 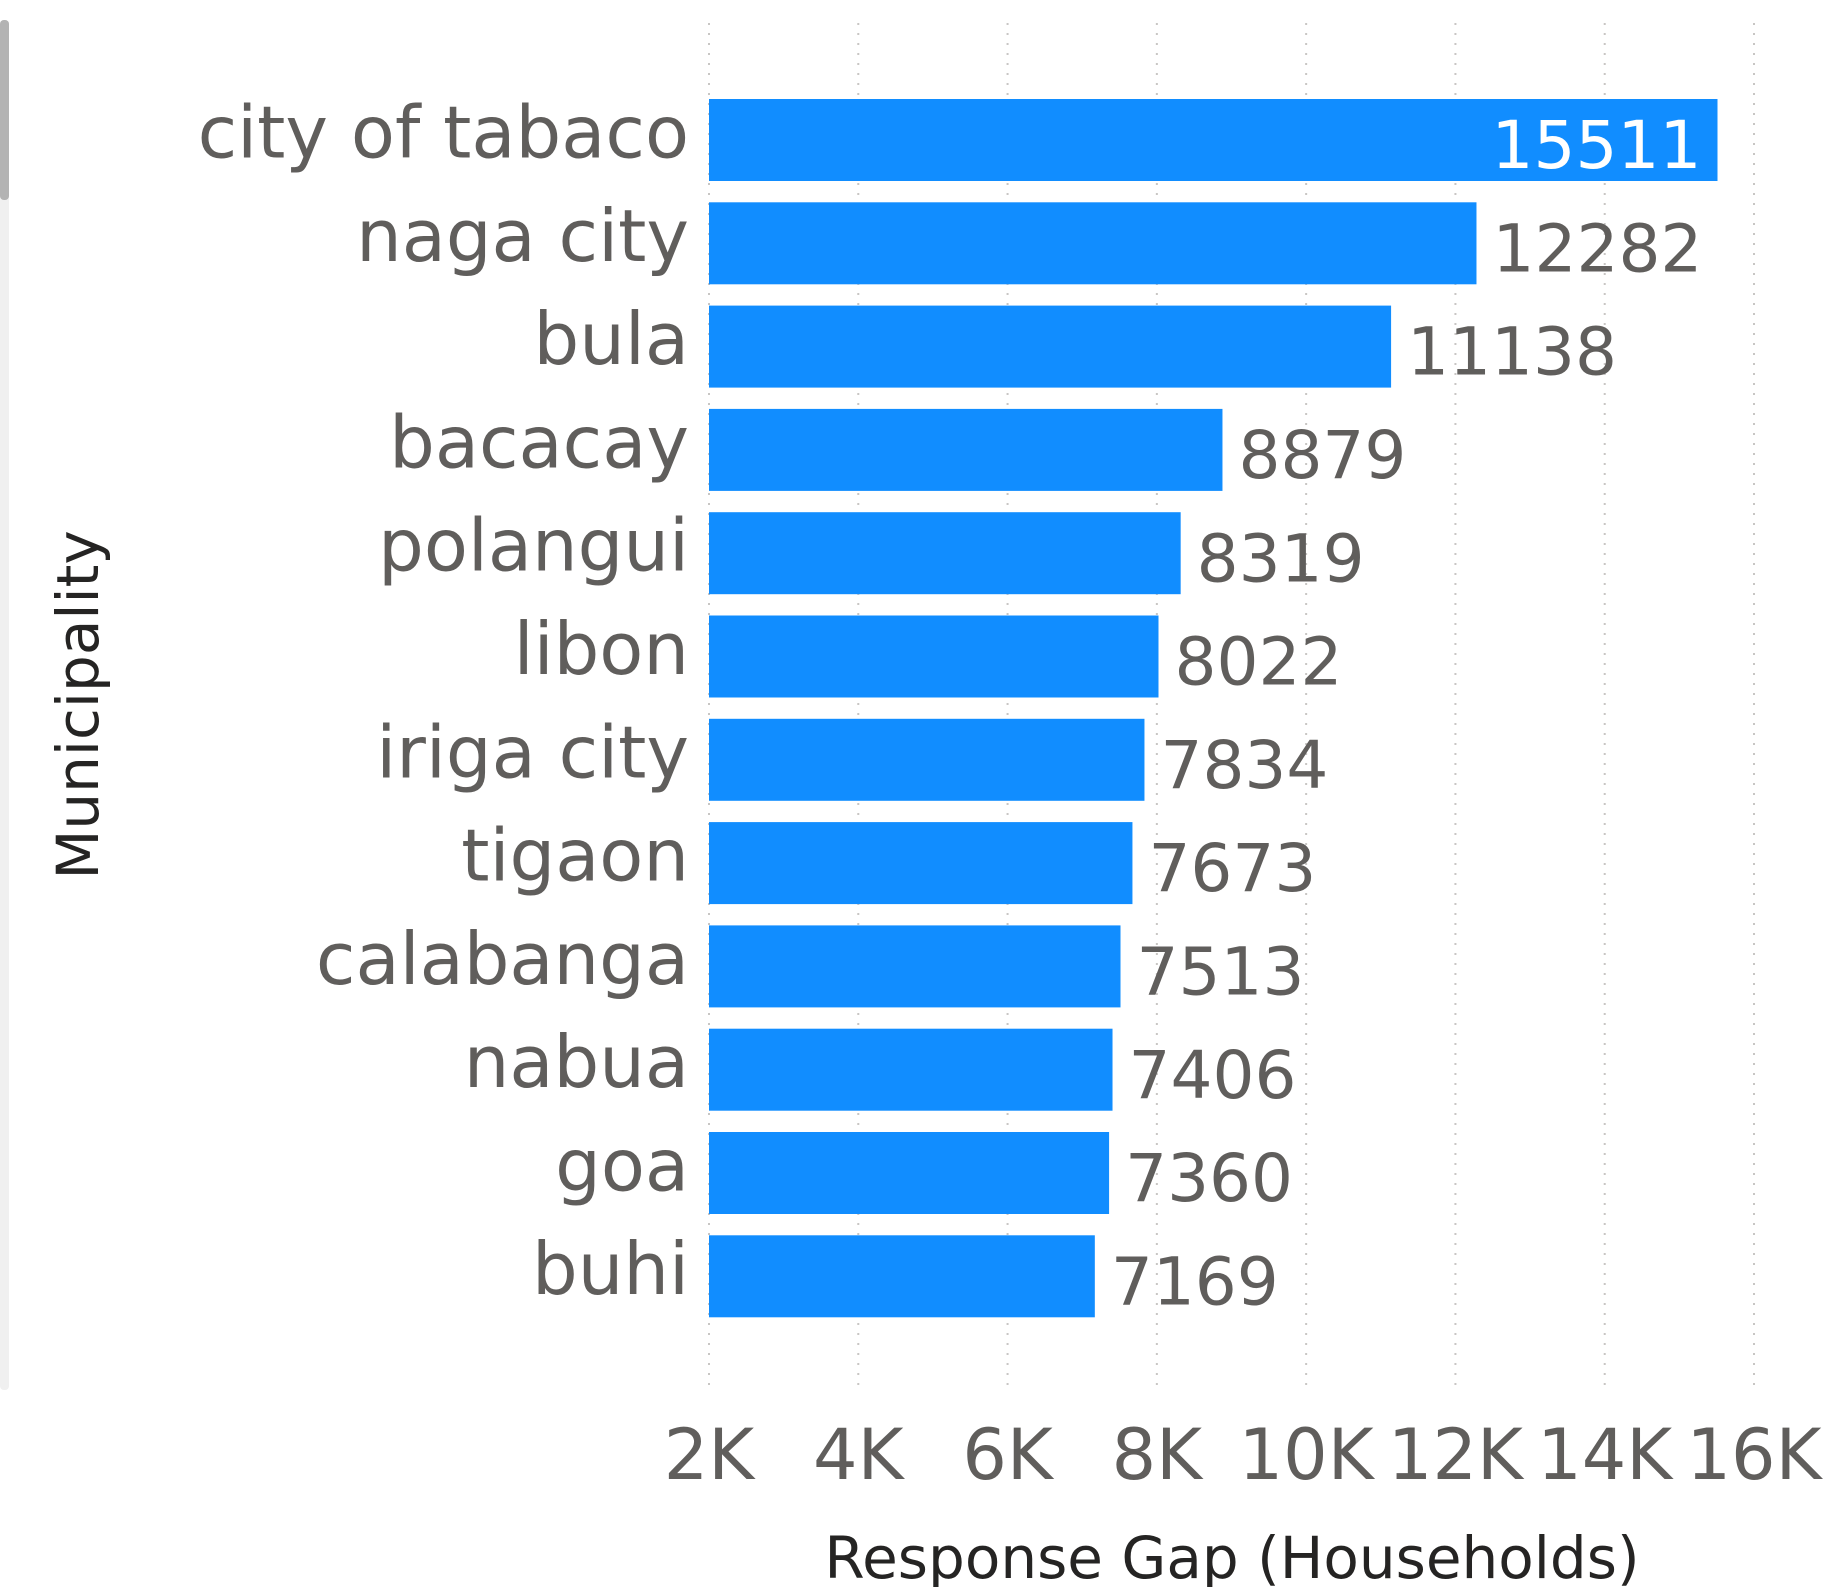 What do you see at coordinates (1221, 971) in the screenshot?
I see `data-label: 7513` at bounding box center [1221, 971].